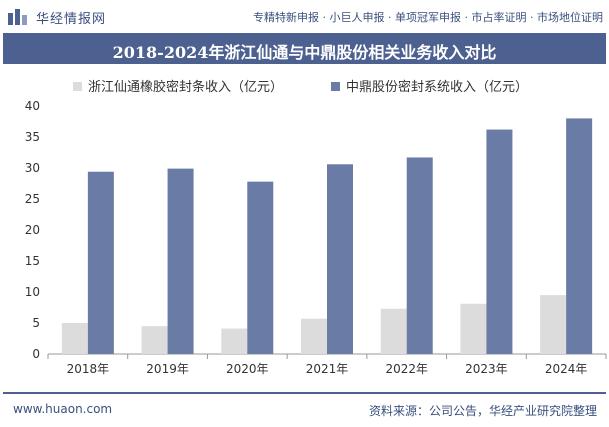 This screenshot has height=427, width=609. Describe the element at coordinates (167, 369) in the screenshot. I see `x-tick-label: 2019年` at that location.